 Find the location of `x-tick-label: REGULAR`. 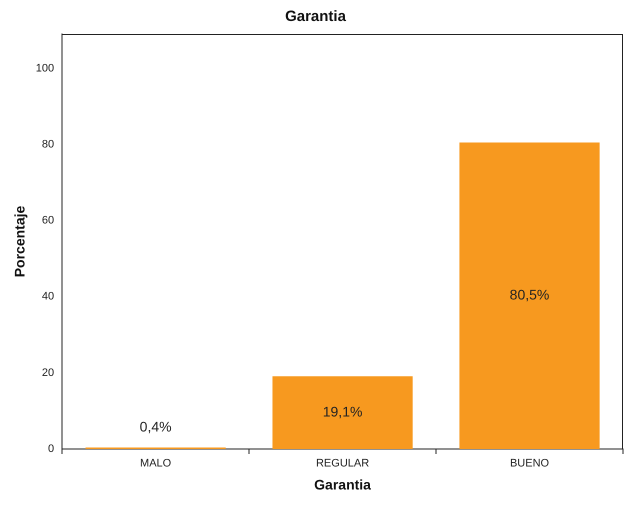

x-tick-label: REGULAR is located at coordinates (343, 464).